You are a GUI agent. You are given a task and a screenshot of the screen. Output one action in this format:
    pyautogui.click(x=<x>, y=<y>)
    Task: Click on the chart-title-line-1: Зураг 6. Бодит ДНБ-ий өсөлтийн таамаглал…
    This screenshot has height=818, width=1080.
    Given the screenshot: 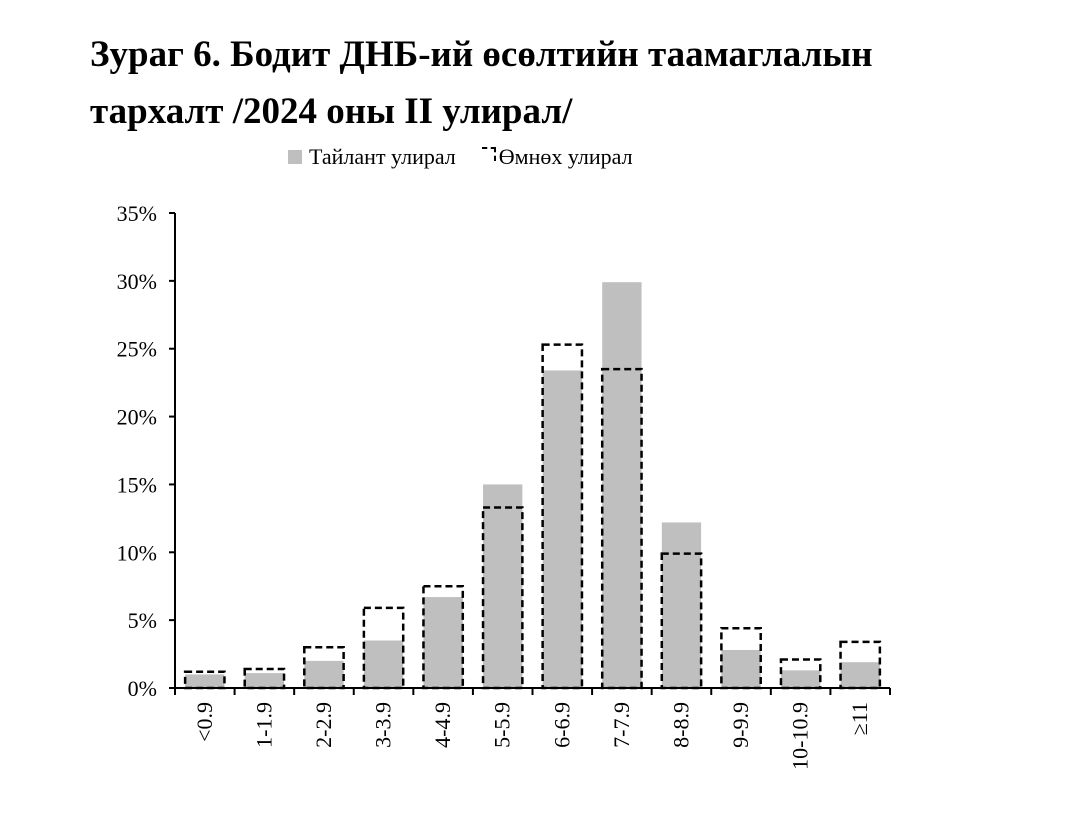 What is the action you would take?
    pyautogui.click(x=481, y=54)
    